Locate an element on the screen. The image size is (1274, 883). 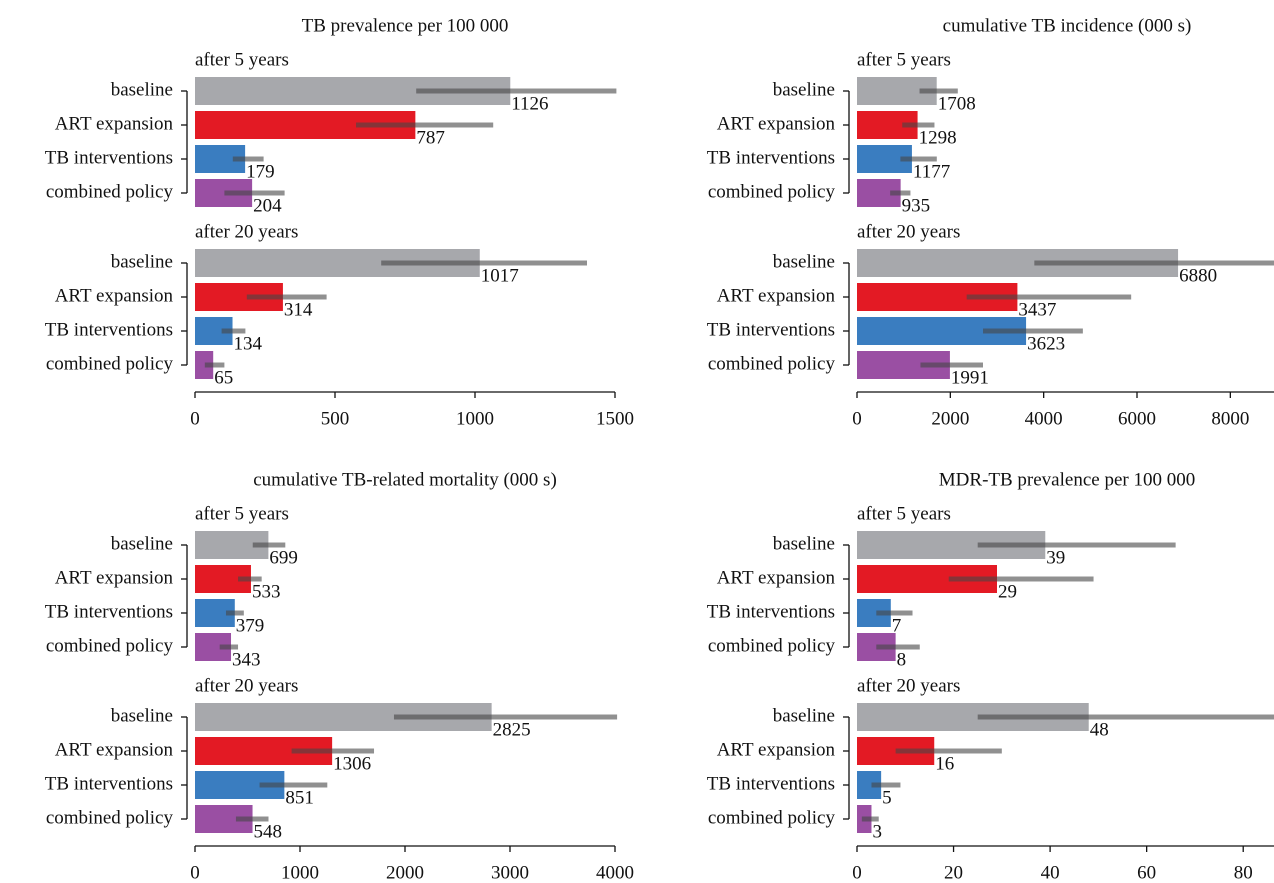
x-tick-label: 80 is located at coordinates (1243, 872).